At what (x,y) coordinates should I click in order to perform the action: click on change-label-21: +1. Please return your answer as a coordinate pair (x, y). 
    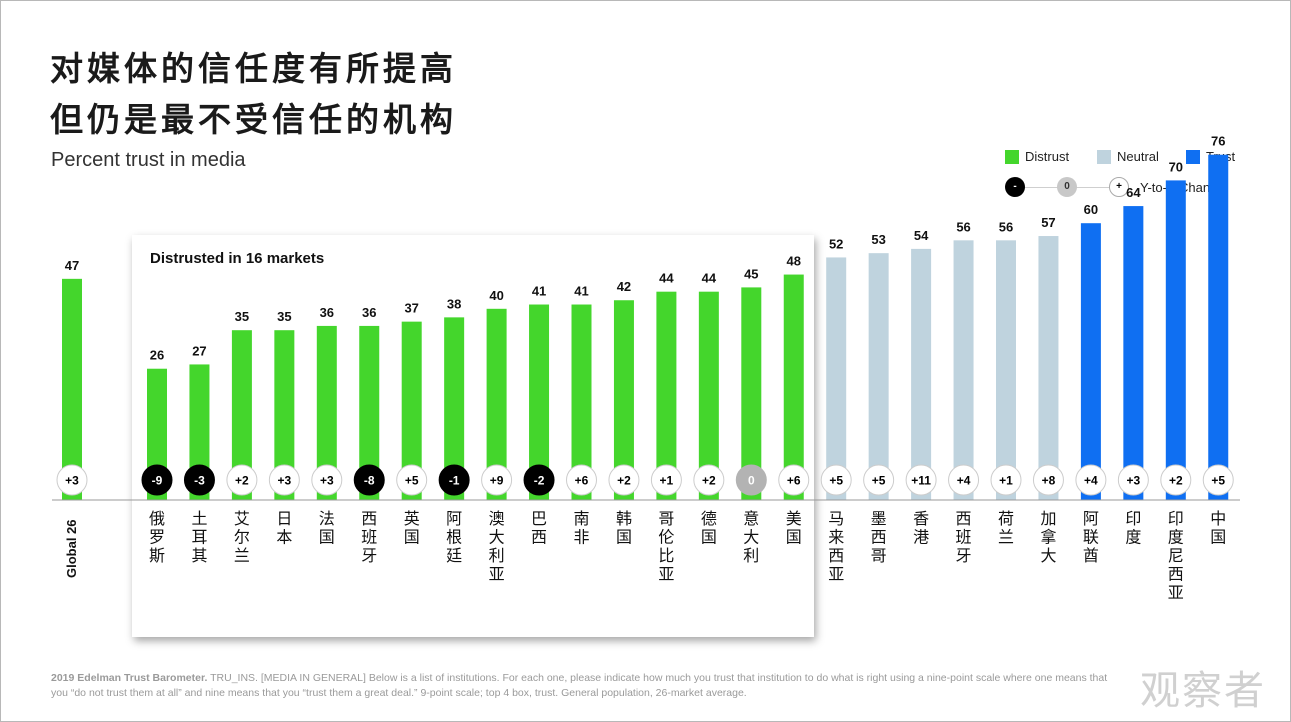
    Looking at the image, I should click on (1006, 481).